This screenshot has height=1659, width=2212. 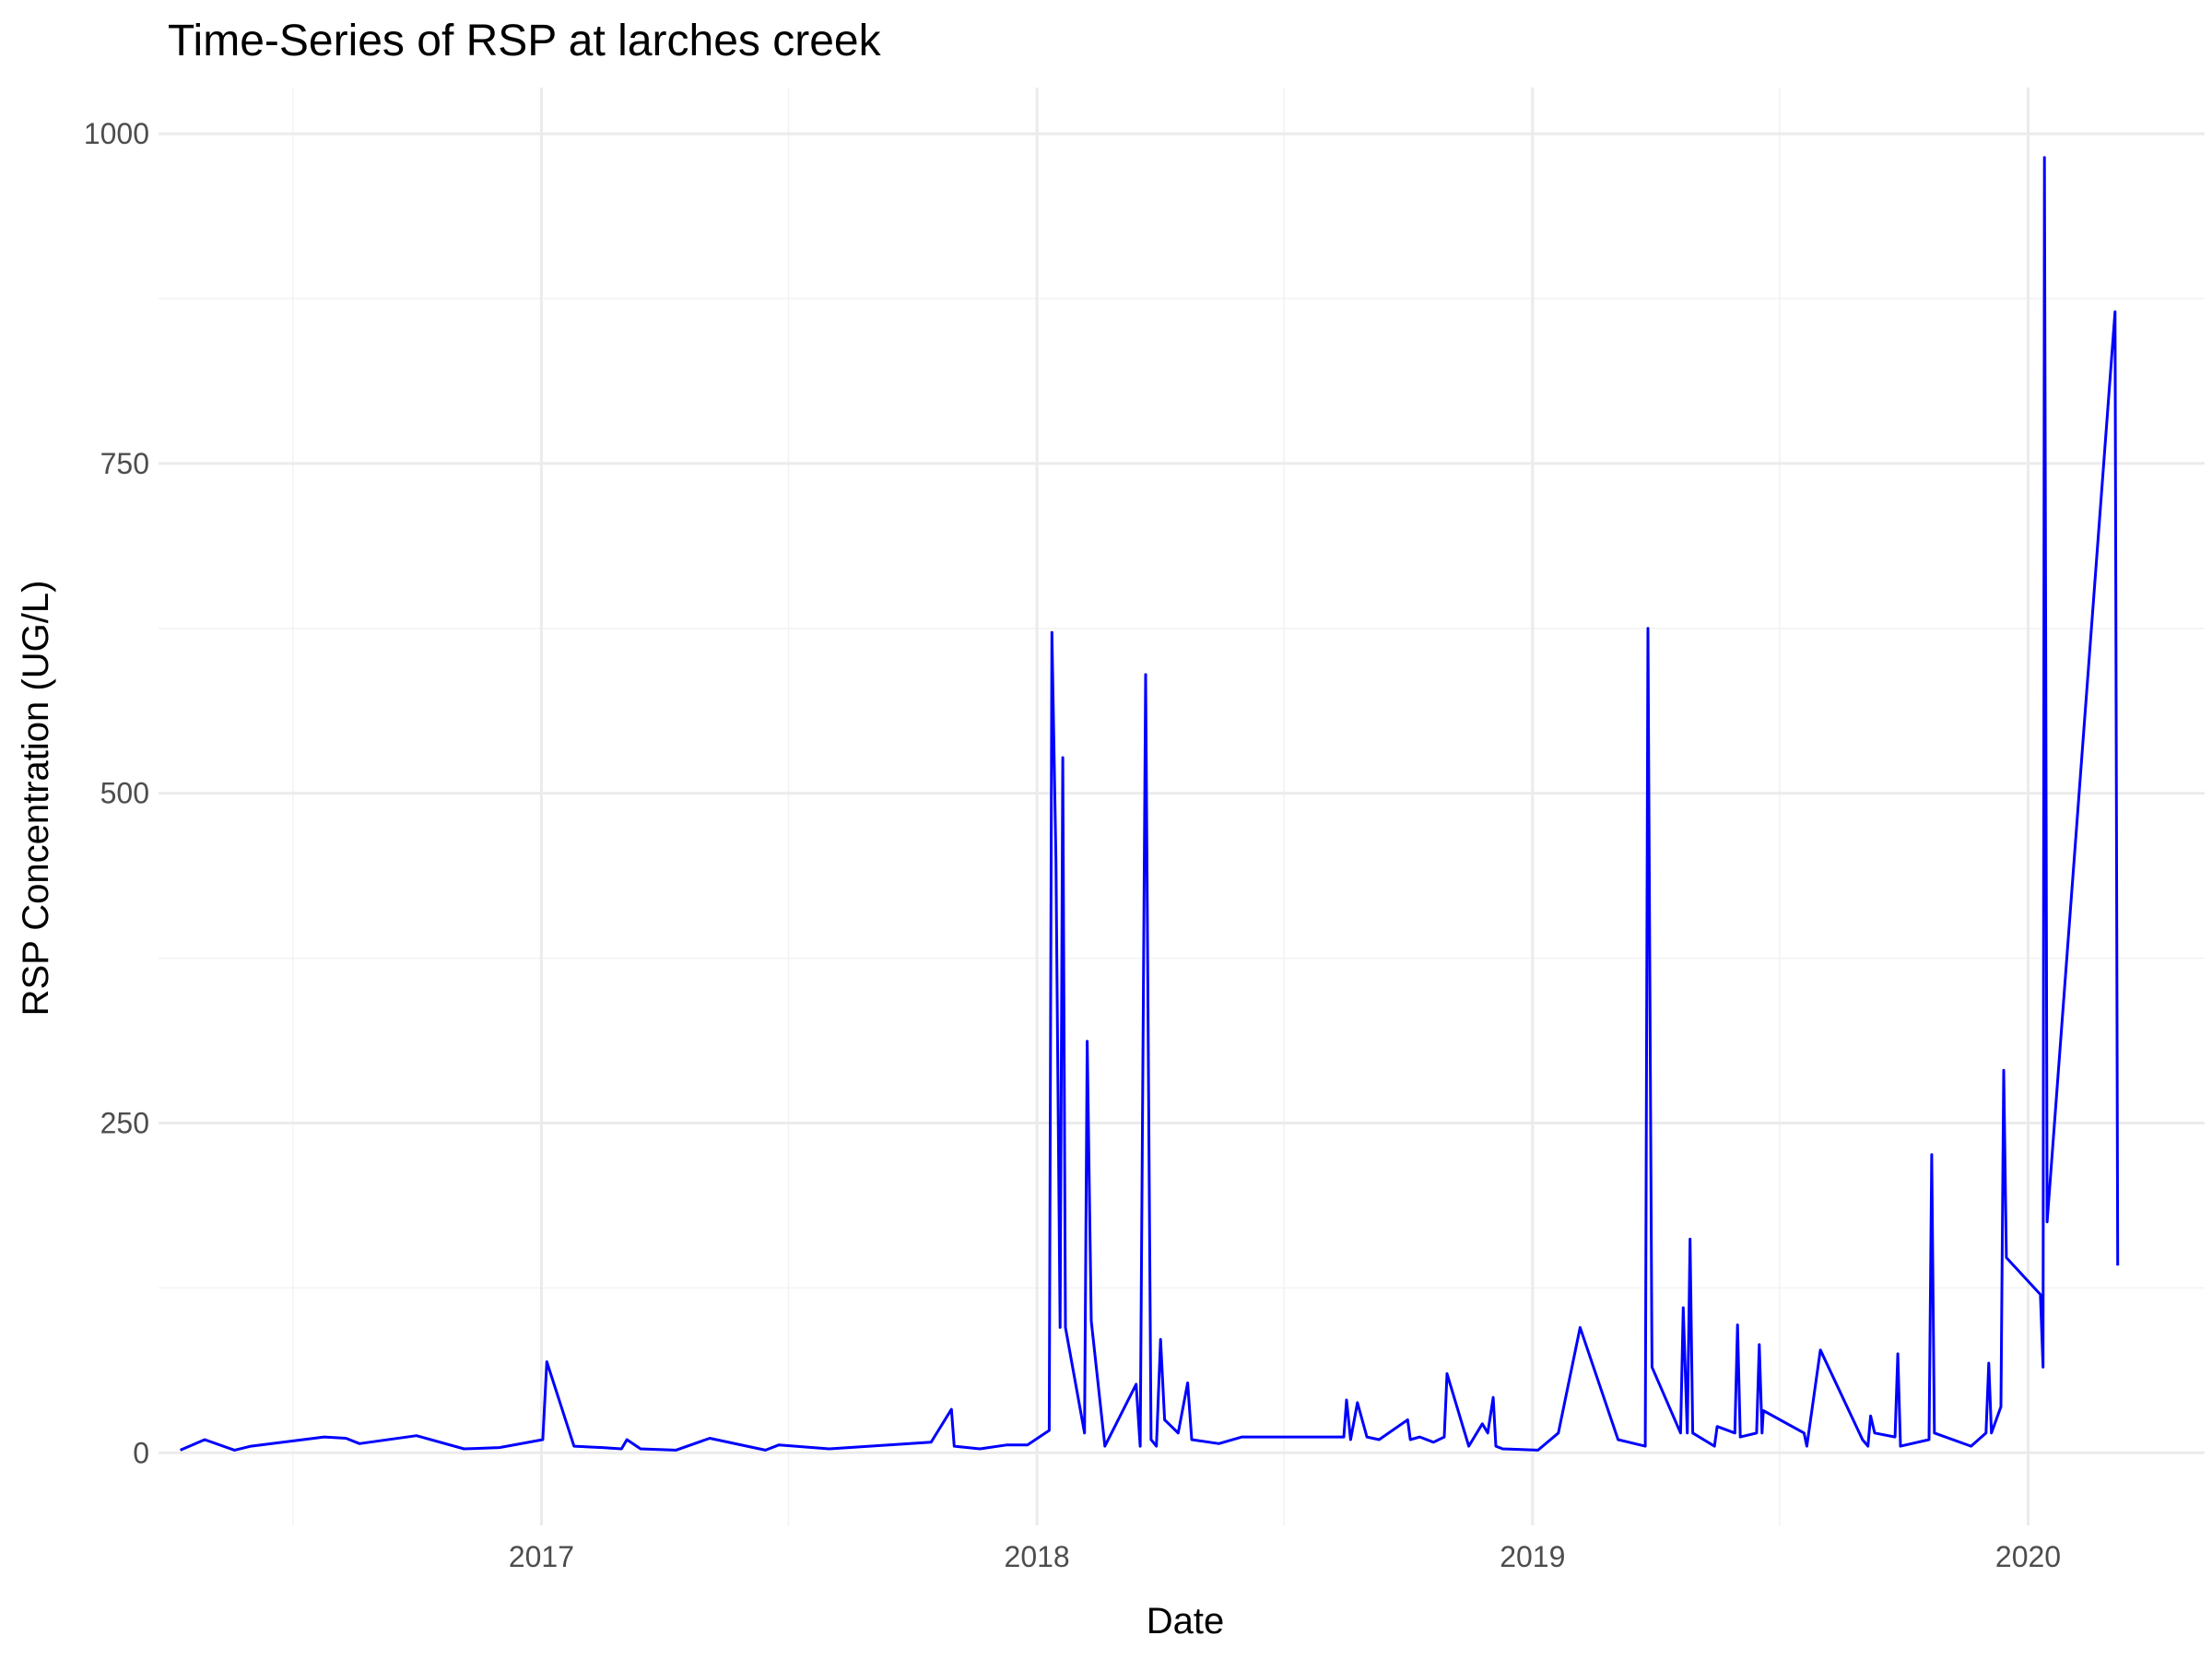 I want to click on y-tick-label: 500, so click(x=124, y=793).